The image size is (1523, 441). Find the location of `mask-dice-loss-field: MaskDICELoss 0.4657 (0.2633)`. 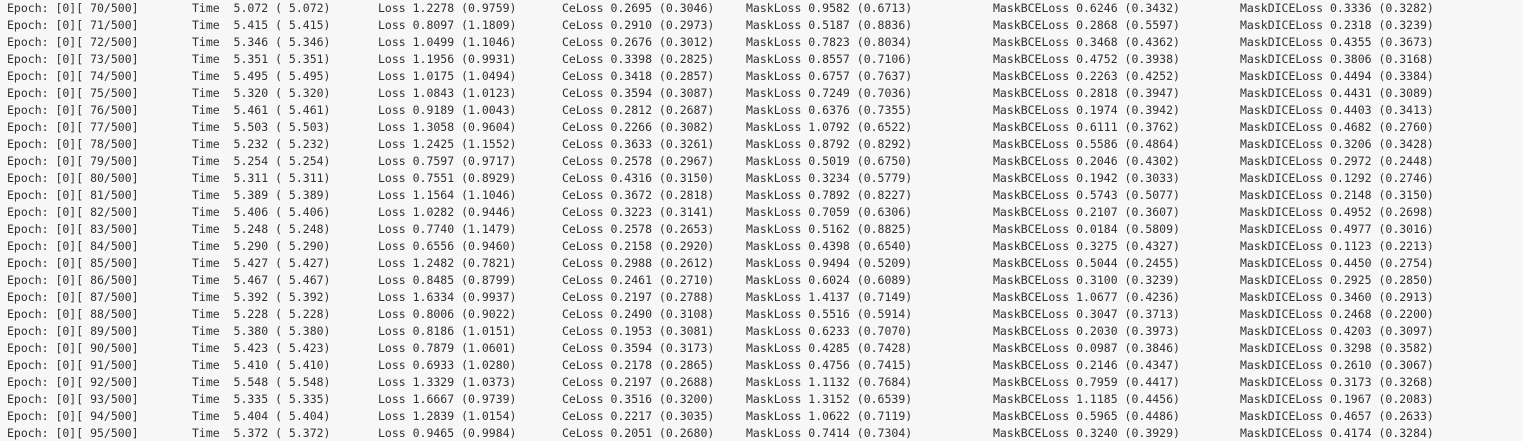

mask-dice-loss-field: MaskDICELoss 0.4657 (0.2633) is located at coordinates (1337, 416).